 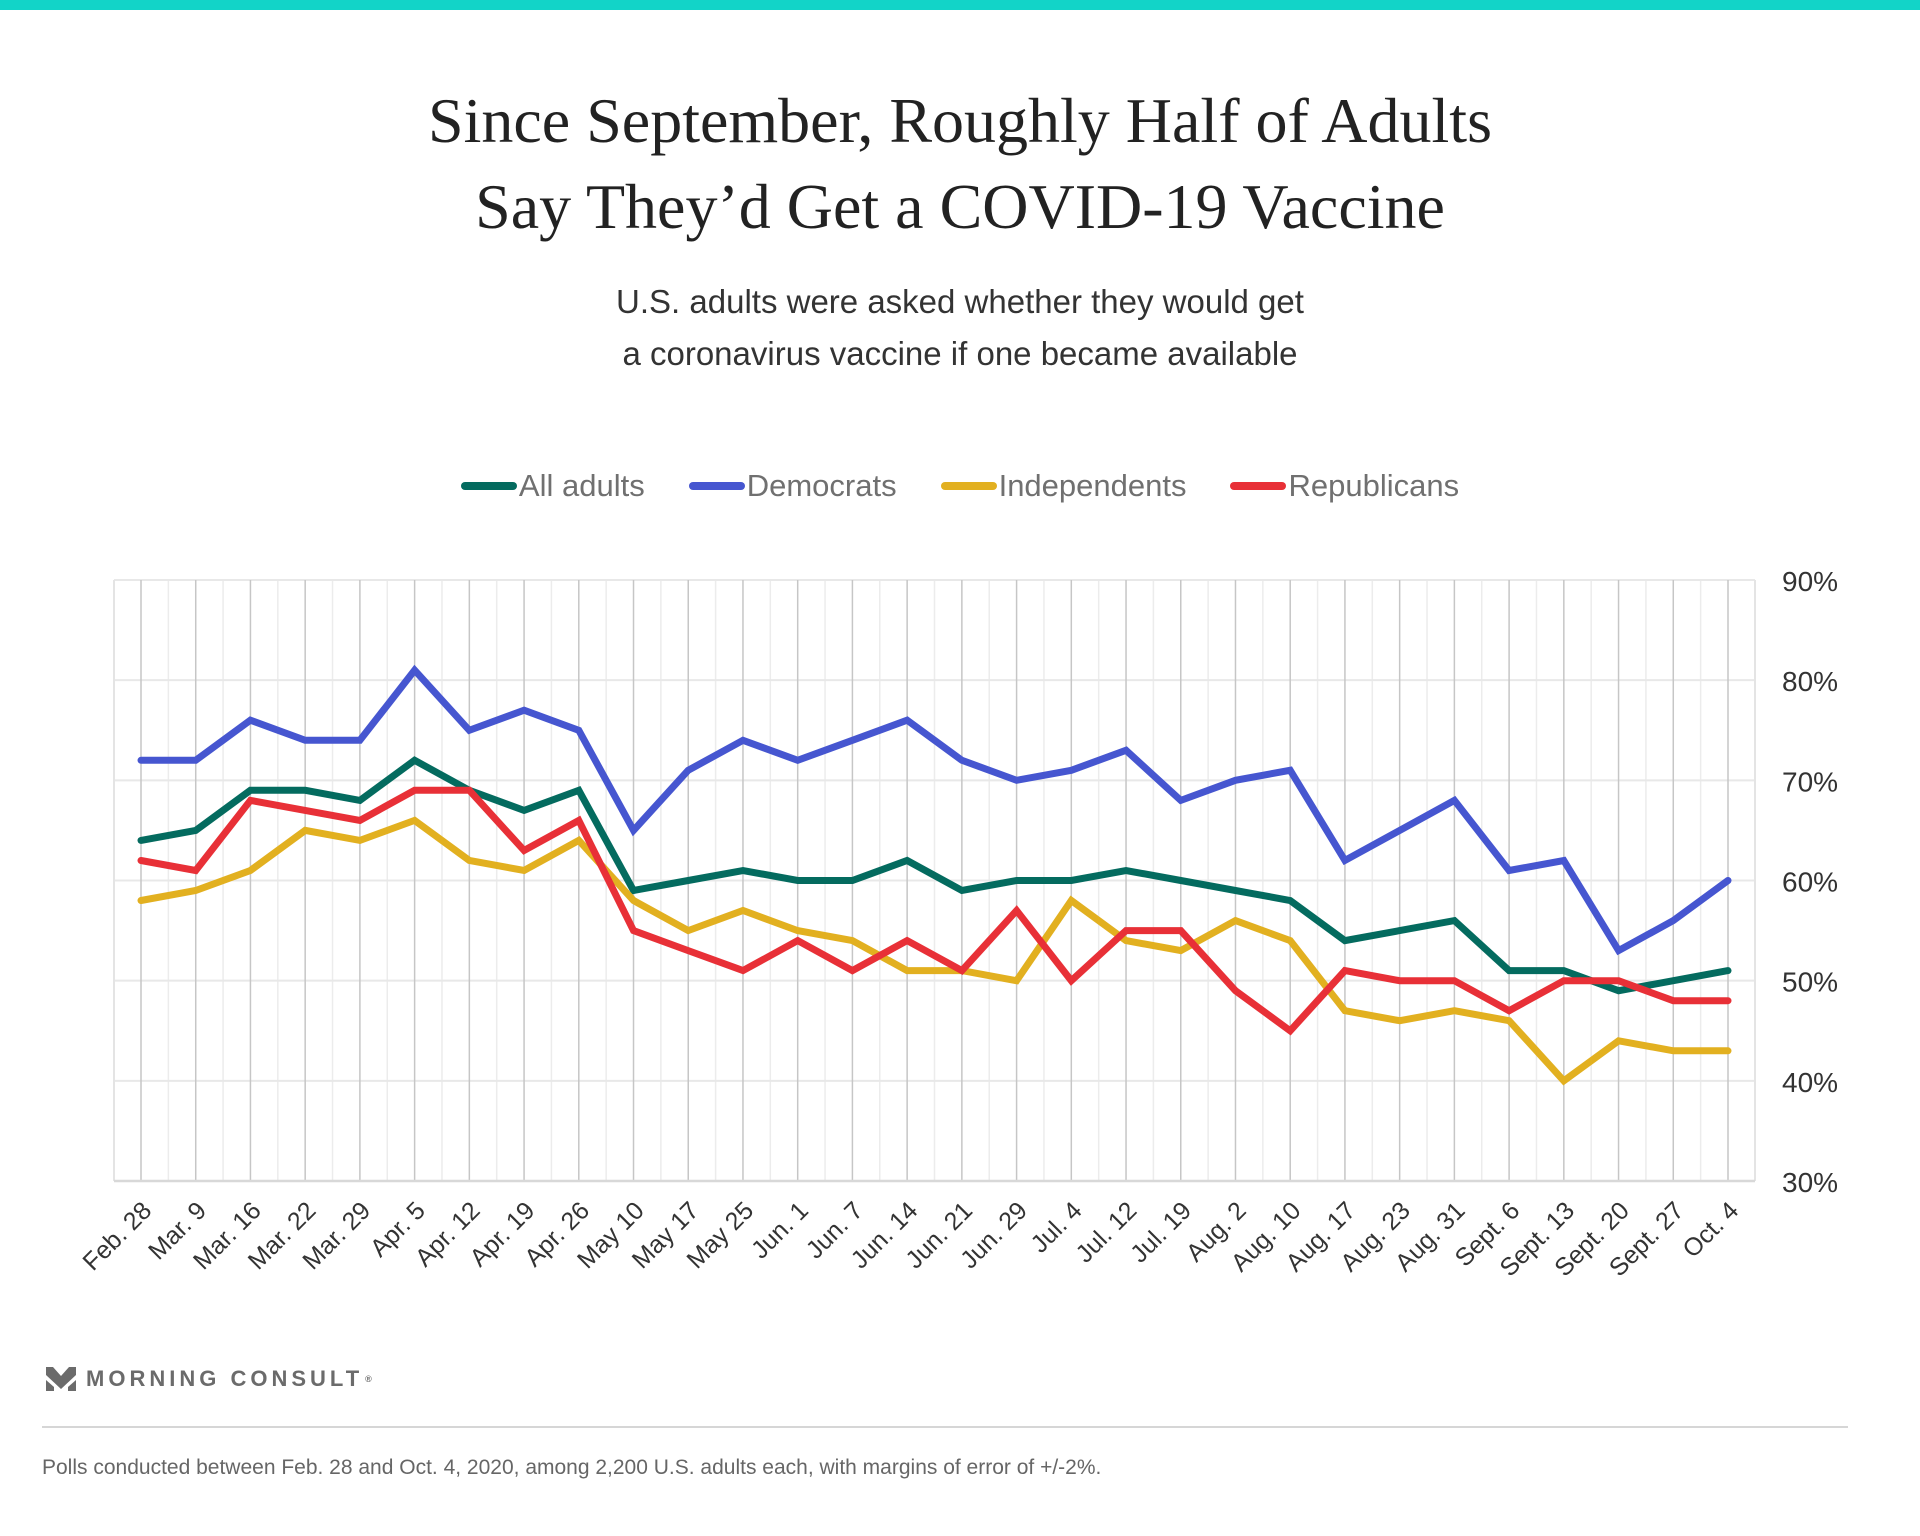 I want to click on legend-item-all-adults: All adults, so click(x=552, y=486).